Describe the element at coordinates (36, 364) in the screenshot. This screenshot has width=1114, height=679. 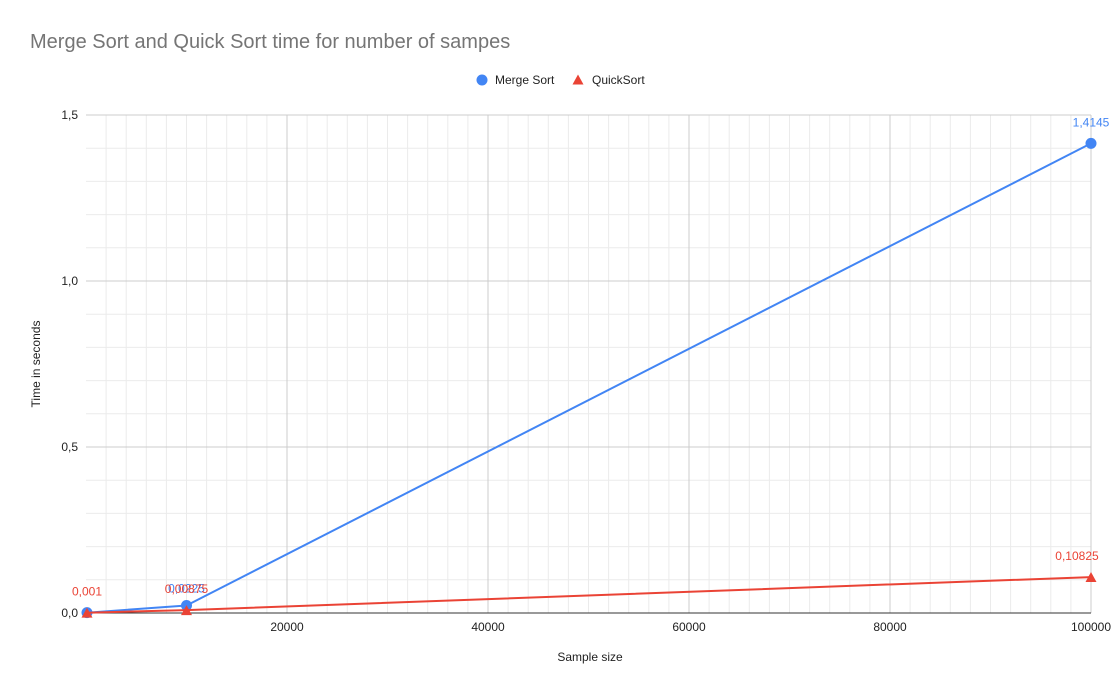
I see `y-axis-title: Time in seconds` at that location.